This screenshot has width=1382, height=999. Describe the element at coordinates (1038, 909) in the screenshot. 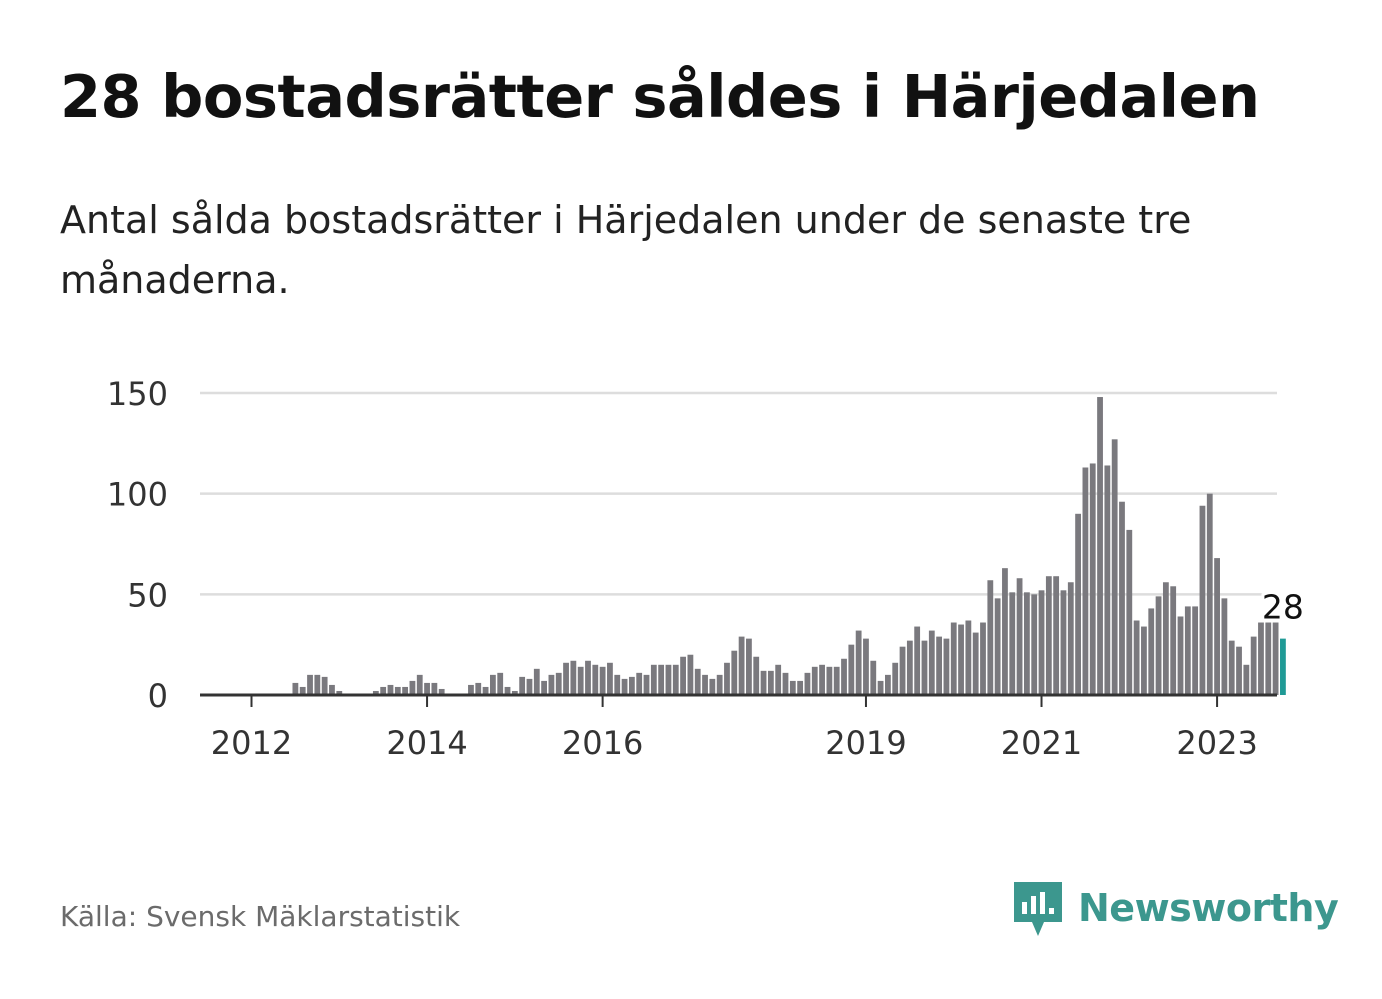

I see `newsworthy-logo-icon` at that location.